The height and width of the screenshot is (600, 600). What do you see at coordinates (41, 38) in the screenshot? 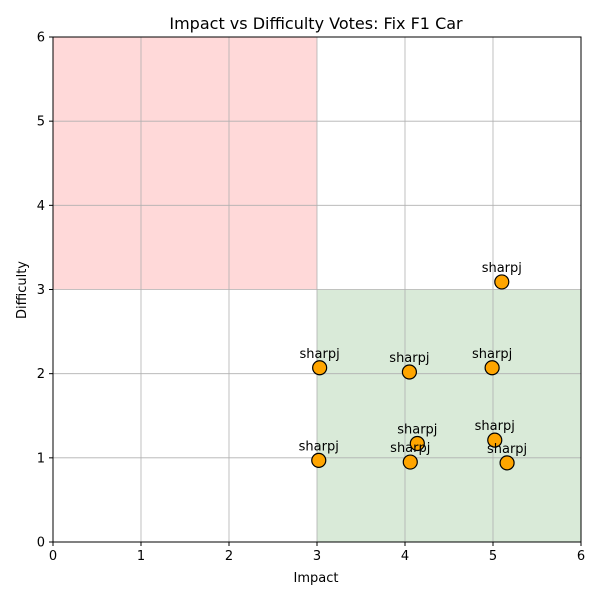
I see `y-tick-label: 6` at bounding box center [41, 38].